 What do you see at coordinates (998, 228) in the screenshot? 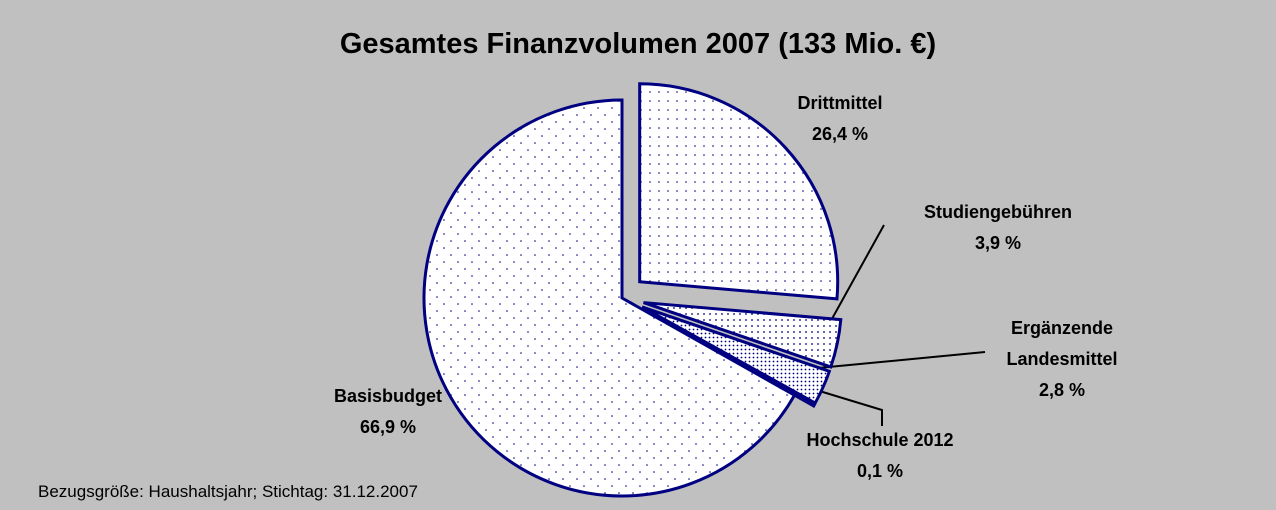
I see `slice-label: Studiengebühren 3,9 %` at bounding box center [998, 228].